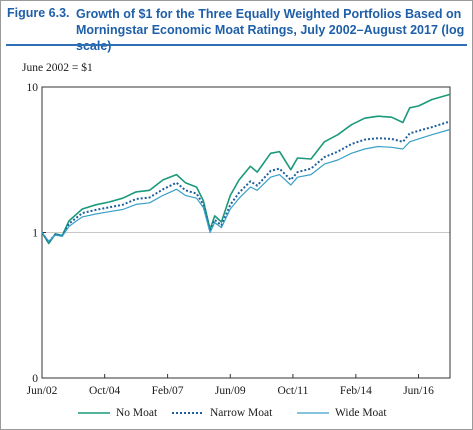  Describe the element at coordinates (38, 13) in the screenshot. I see `figure-label: Figure 6.3.` at that location.